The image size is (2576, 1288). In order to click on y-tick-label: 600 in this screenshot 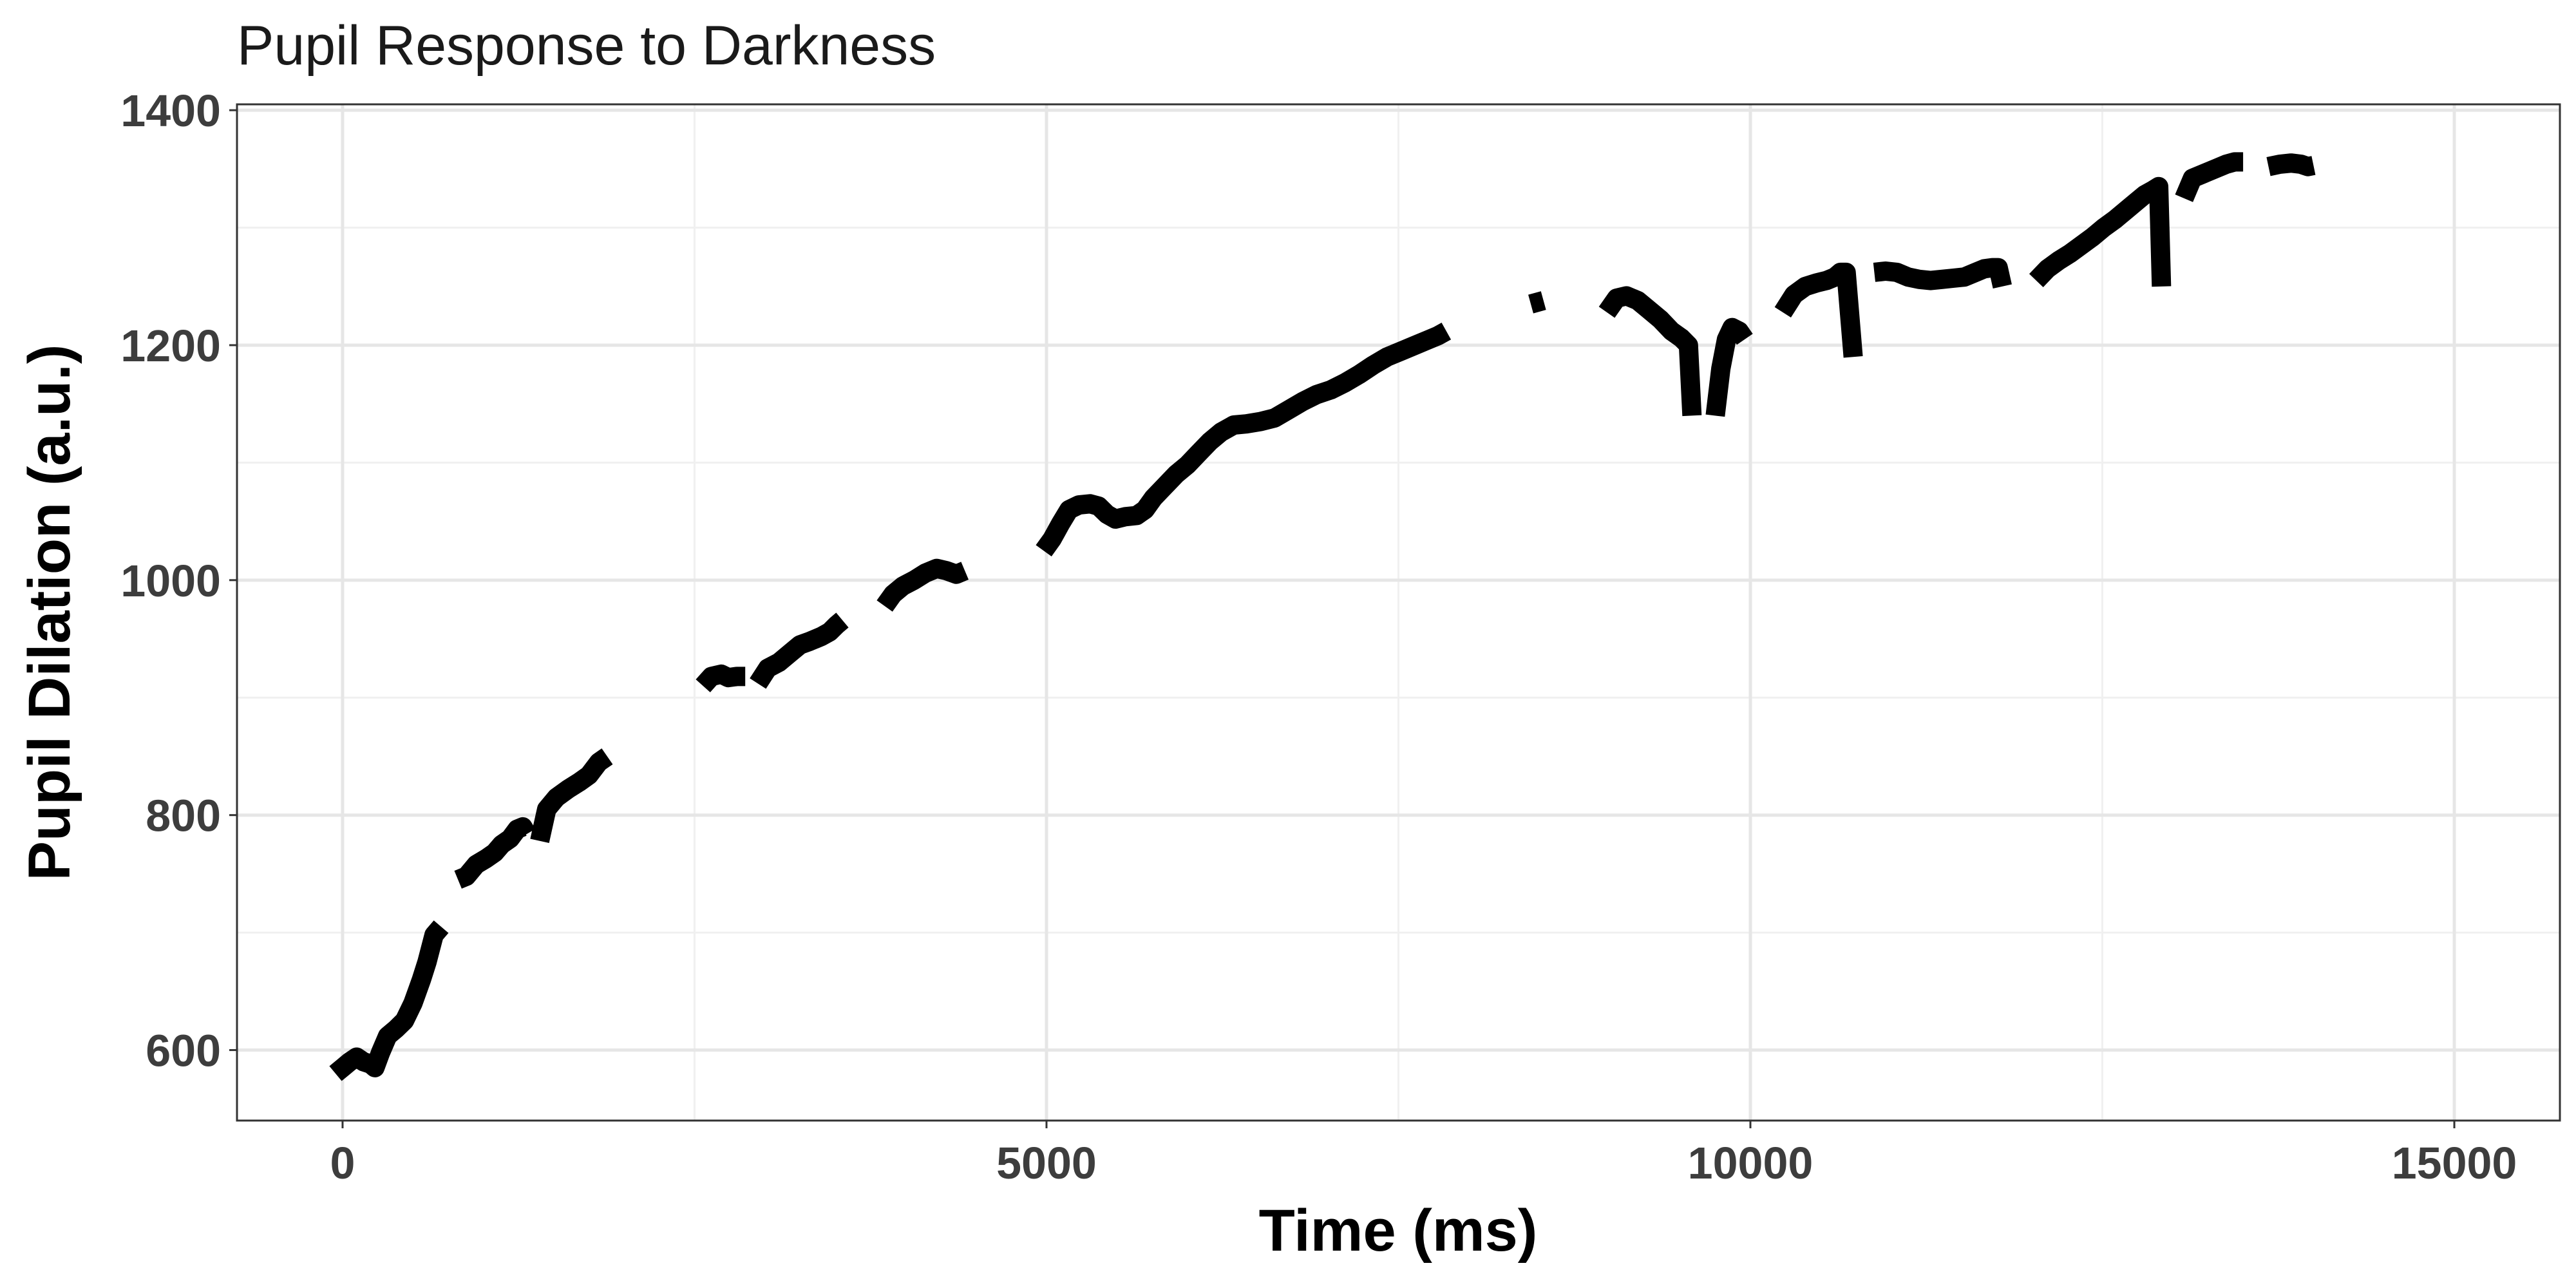, I will do `click(183, 1051)`.